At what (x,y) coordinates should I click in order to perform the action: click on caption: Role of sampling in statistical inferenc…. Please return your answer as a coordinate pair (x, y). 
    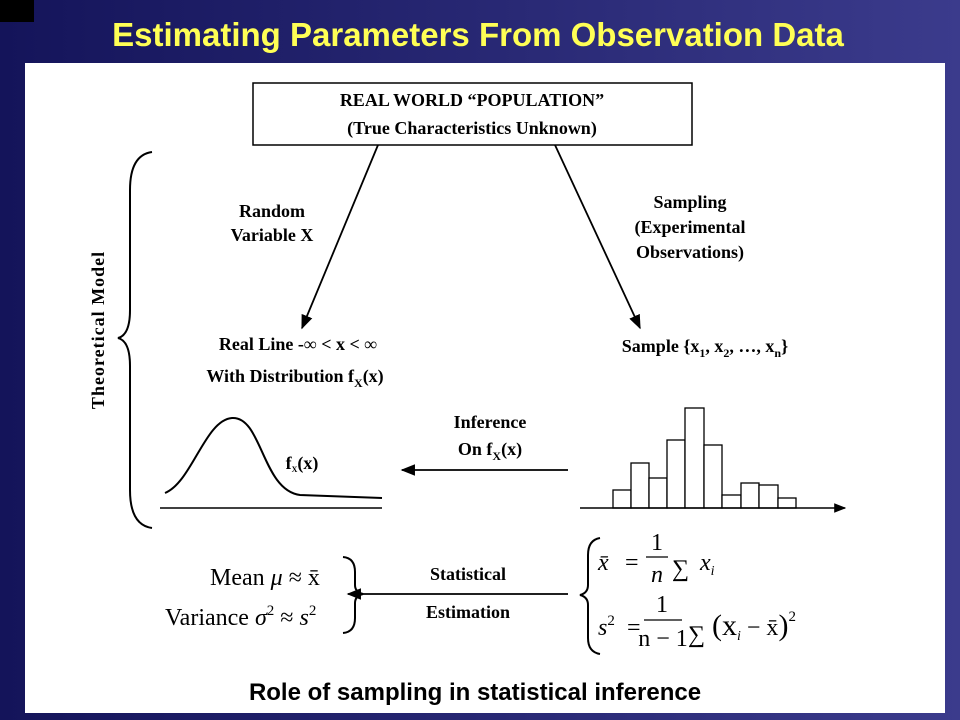
    Looking at the image, I should click on (475, 692).